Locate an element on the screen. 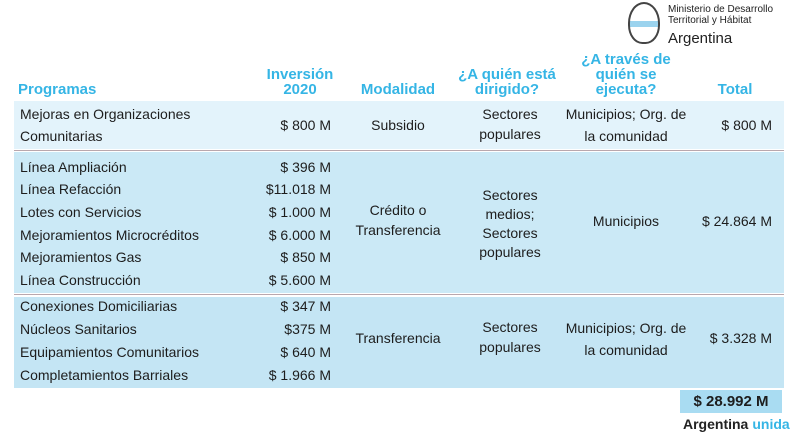  header-total: Total is located at coordinates (735, 89).